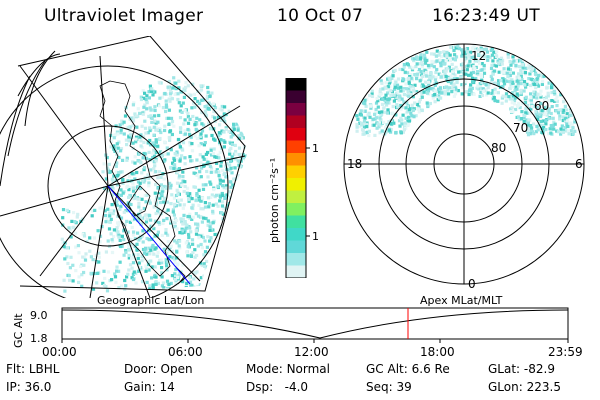  What do you see at coordinates (389, 387) in the screenshot?
I see `info-seq: Seq: 39` at bounding box center [389, 387].